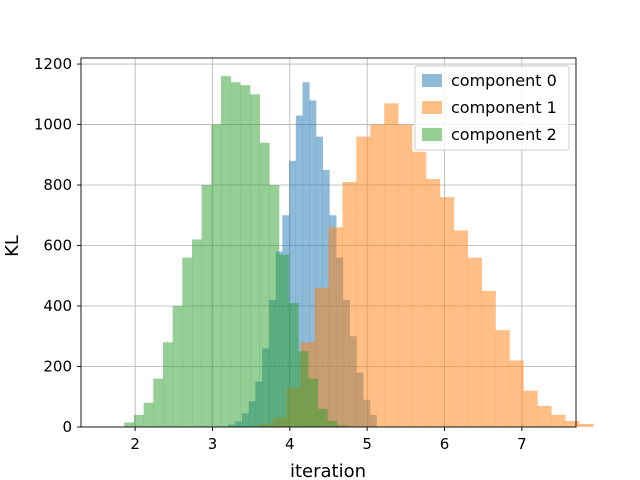 Image resolution: width=640 pixels, height=480 pixels. What do you see at coordinates (213, 444) in the screenshot?
I see `x-tick-label: 3` at bounding box center [213, 444].